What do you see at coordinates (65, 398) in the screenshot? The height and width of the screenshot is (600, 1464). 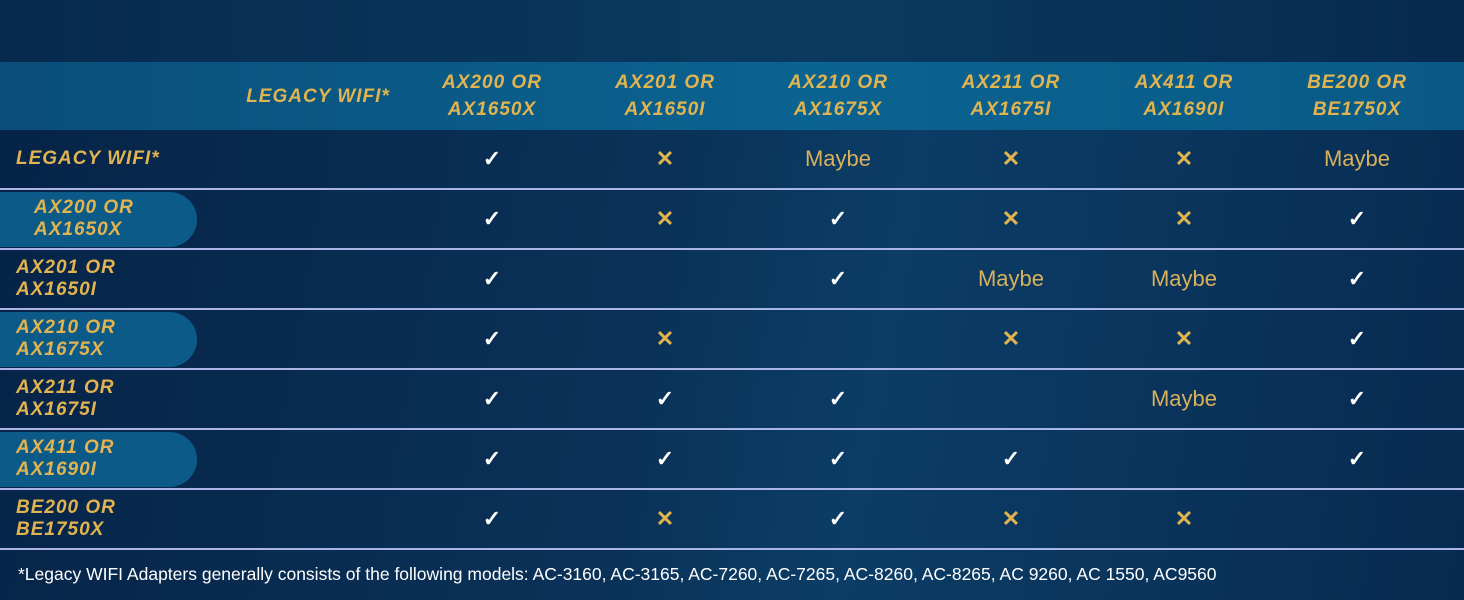 I see `row-label: AX211 OR AX1675I` at bounding box center [65, 398].